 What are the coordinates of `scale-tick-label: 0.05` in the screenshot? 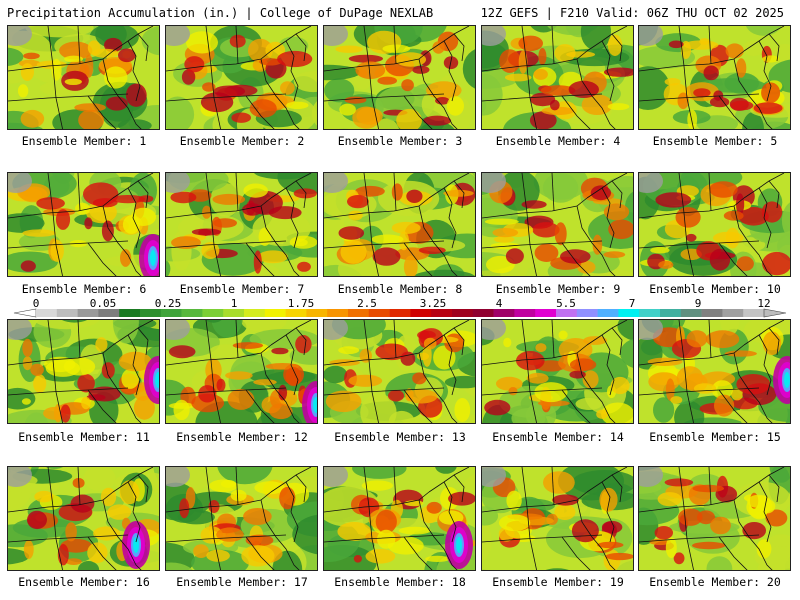 It's located at (103, 303).